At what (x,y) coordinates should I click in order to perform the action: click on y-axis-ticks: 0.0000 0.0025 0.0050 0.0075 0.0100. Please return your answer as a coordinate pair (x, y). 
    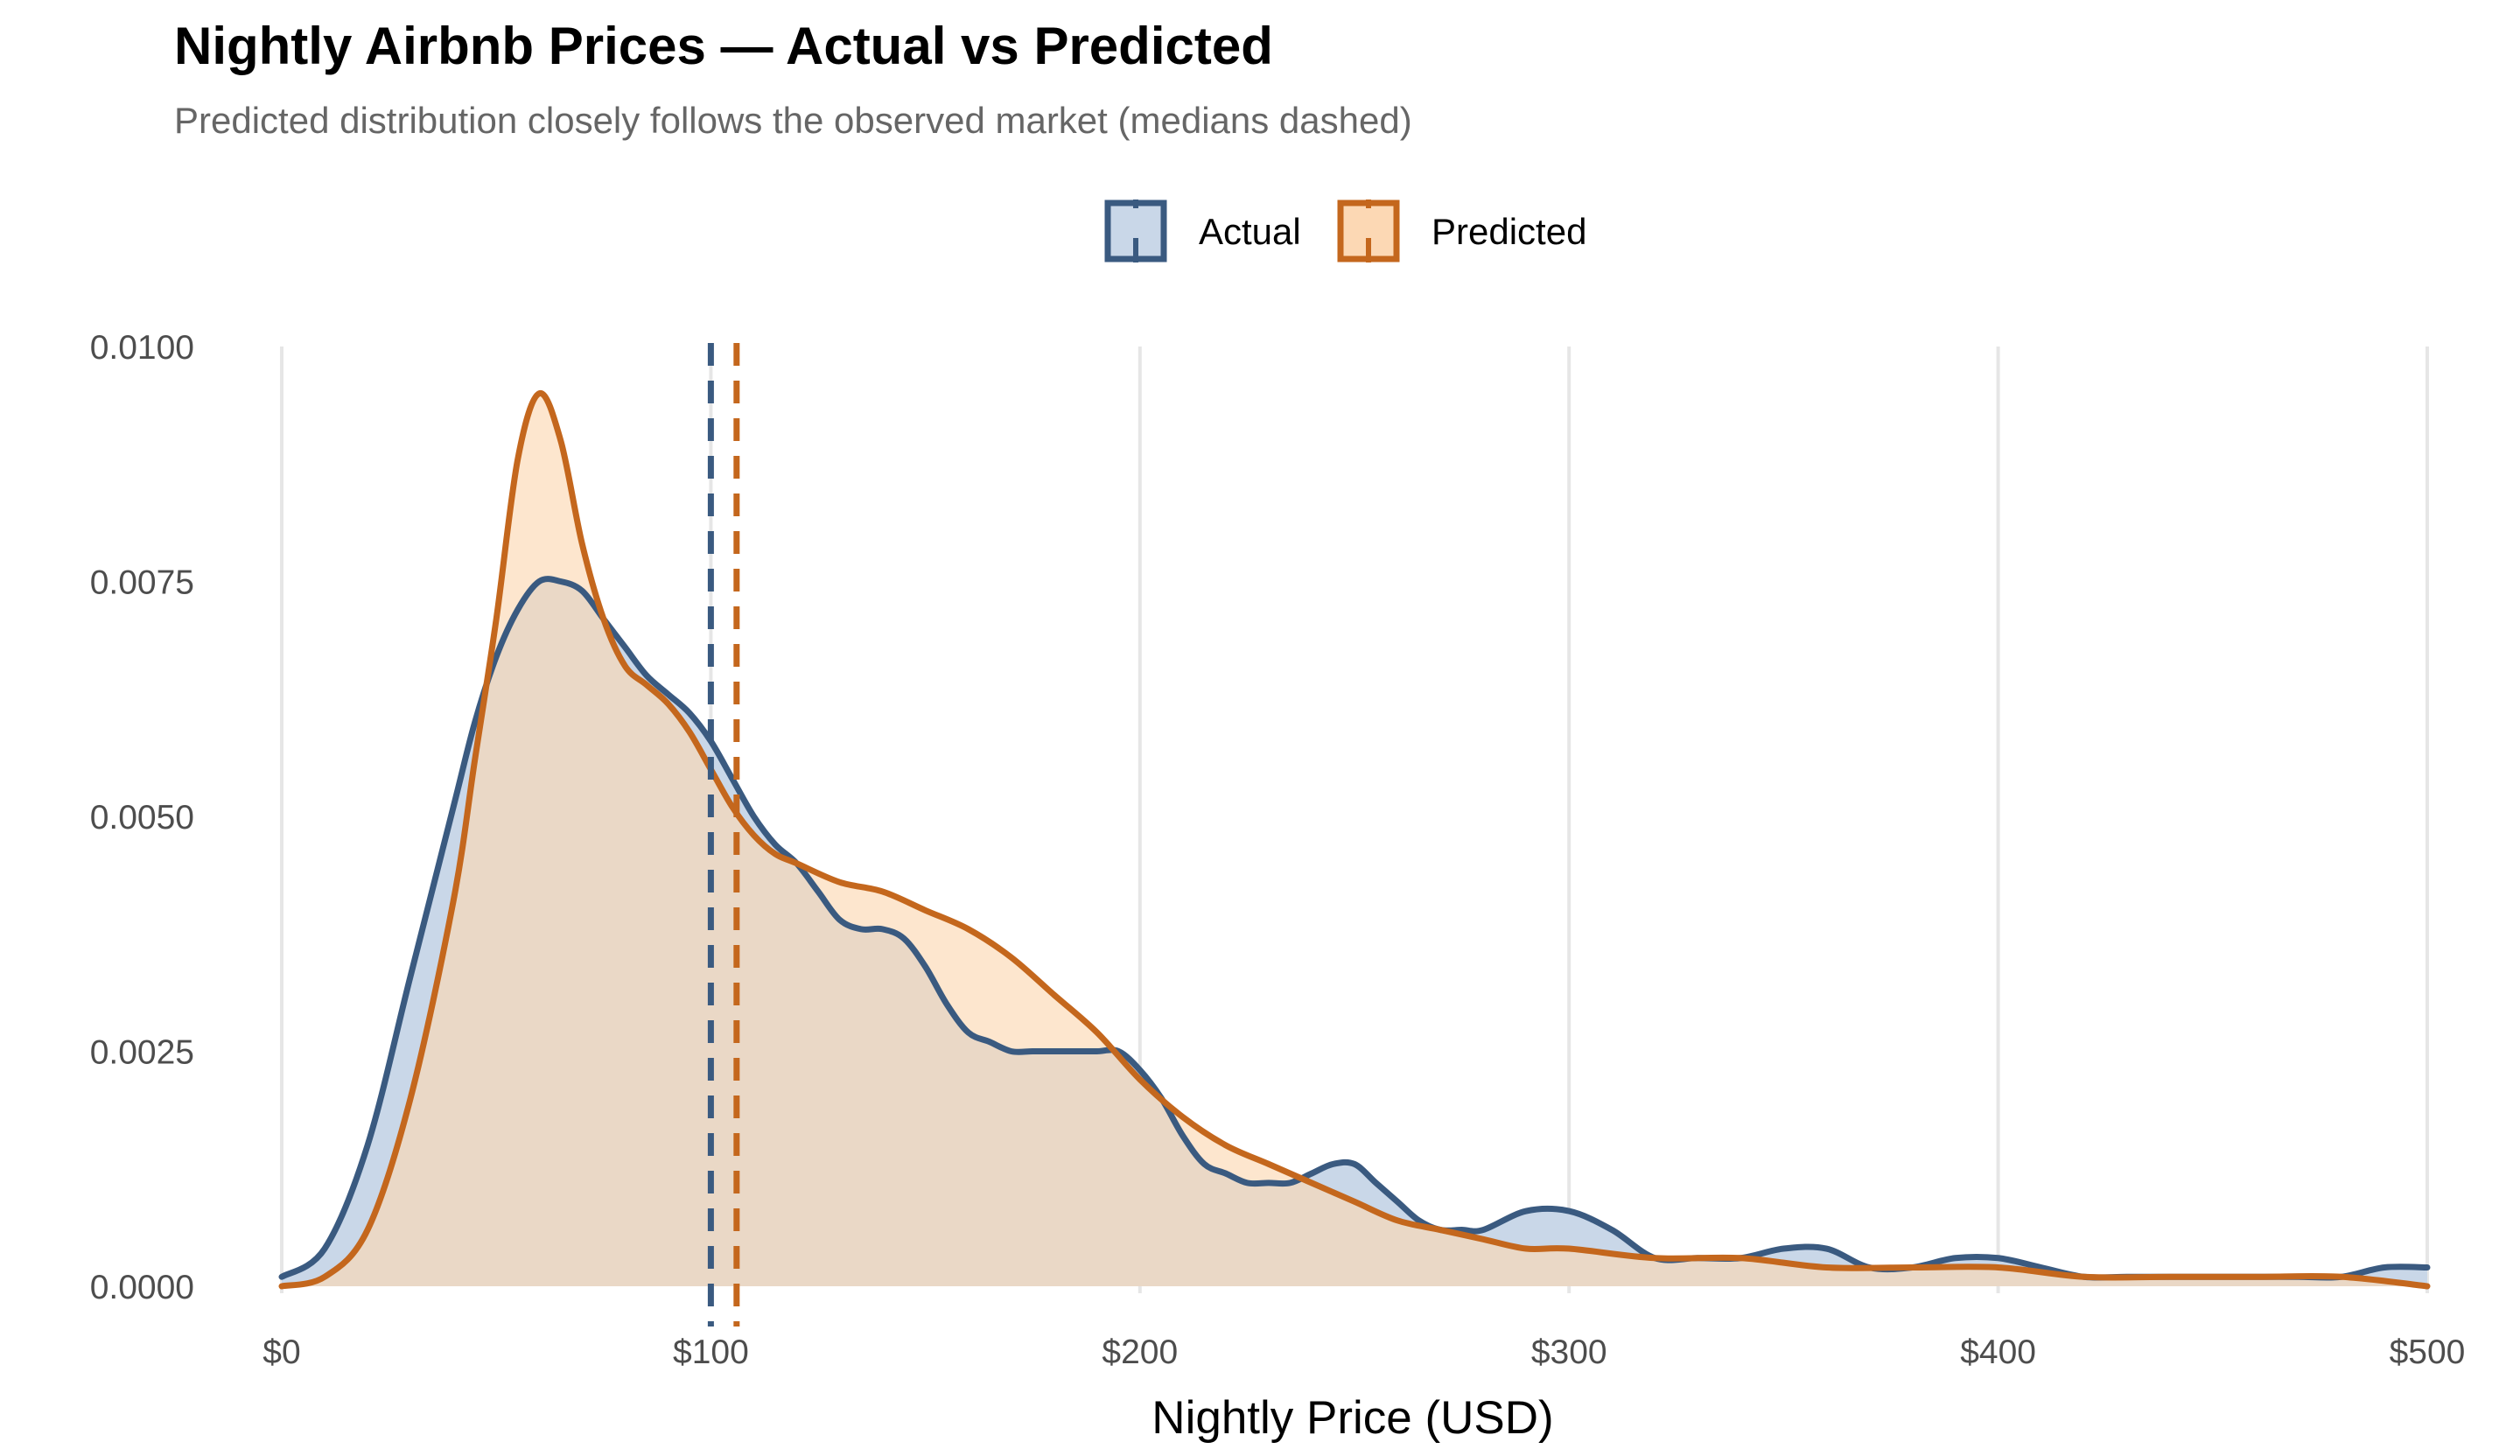
    Looking at the image, I should click on (142, 817).